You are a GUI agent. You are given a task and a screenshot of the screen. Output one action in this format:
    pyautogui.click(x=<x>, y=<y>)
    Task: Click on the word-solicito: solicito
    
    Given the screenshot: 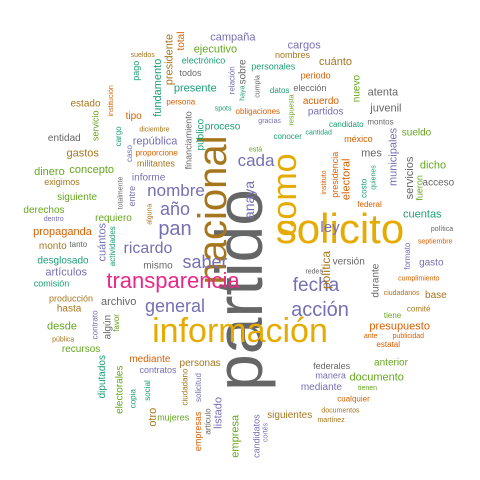 What is the action you would take?
    pyautogui.click(x=340, y=228)
    